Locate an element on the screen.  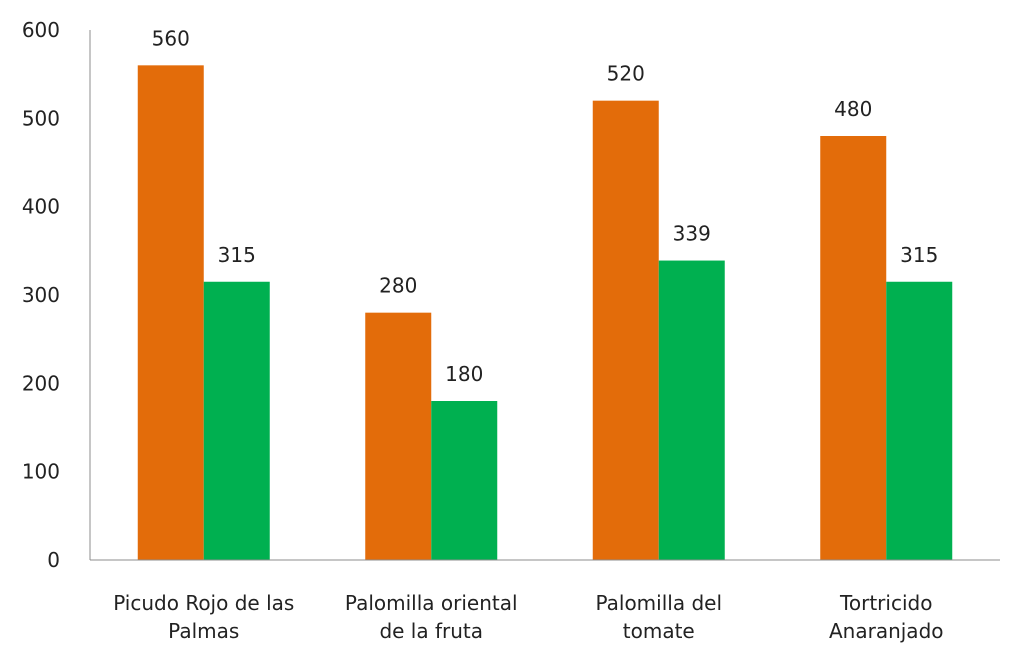
bar-value-label: 560 is located at coordinates (171, 38).